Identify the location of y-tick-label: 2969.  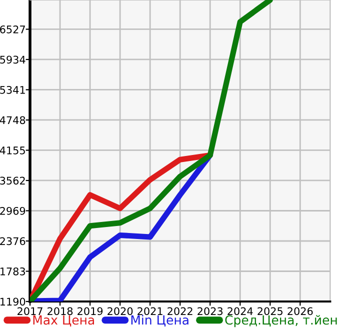
(13, 210).